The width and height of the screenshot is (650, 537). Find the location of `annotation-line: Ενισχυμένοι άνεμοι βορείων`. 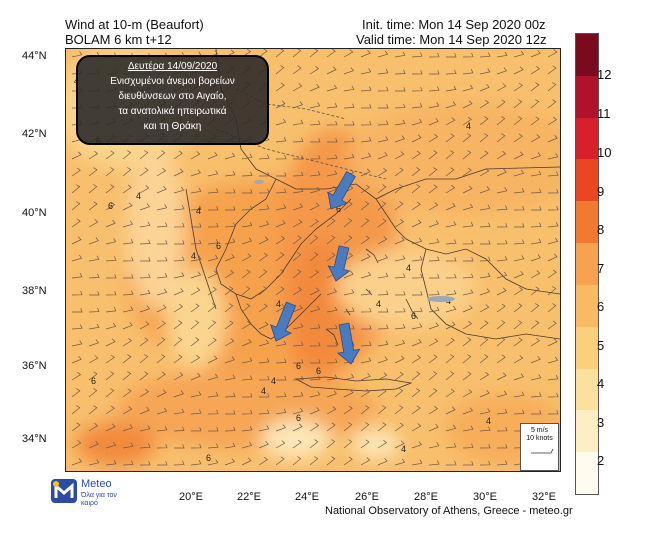

annotation-line: Ενισχυμένοι άνεμοι βορείων is located at coordinates (172, 81).